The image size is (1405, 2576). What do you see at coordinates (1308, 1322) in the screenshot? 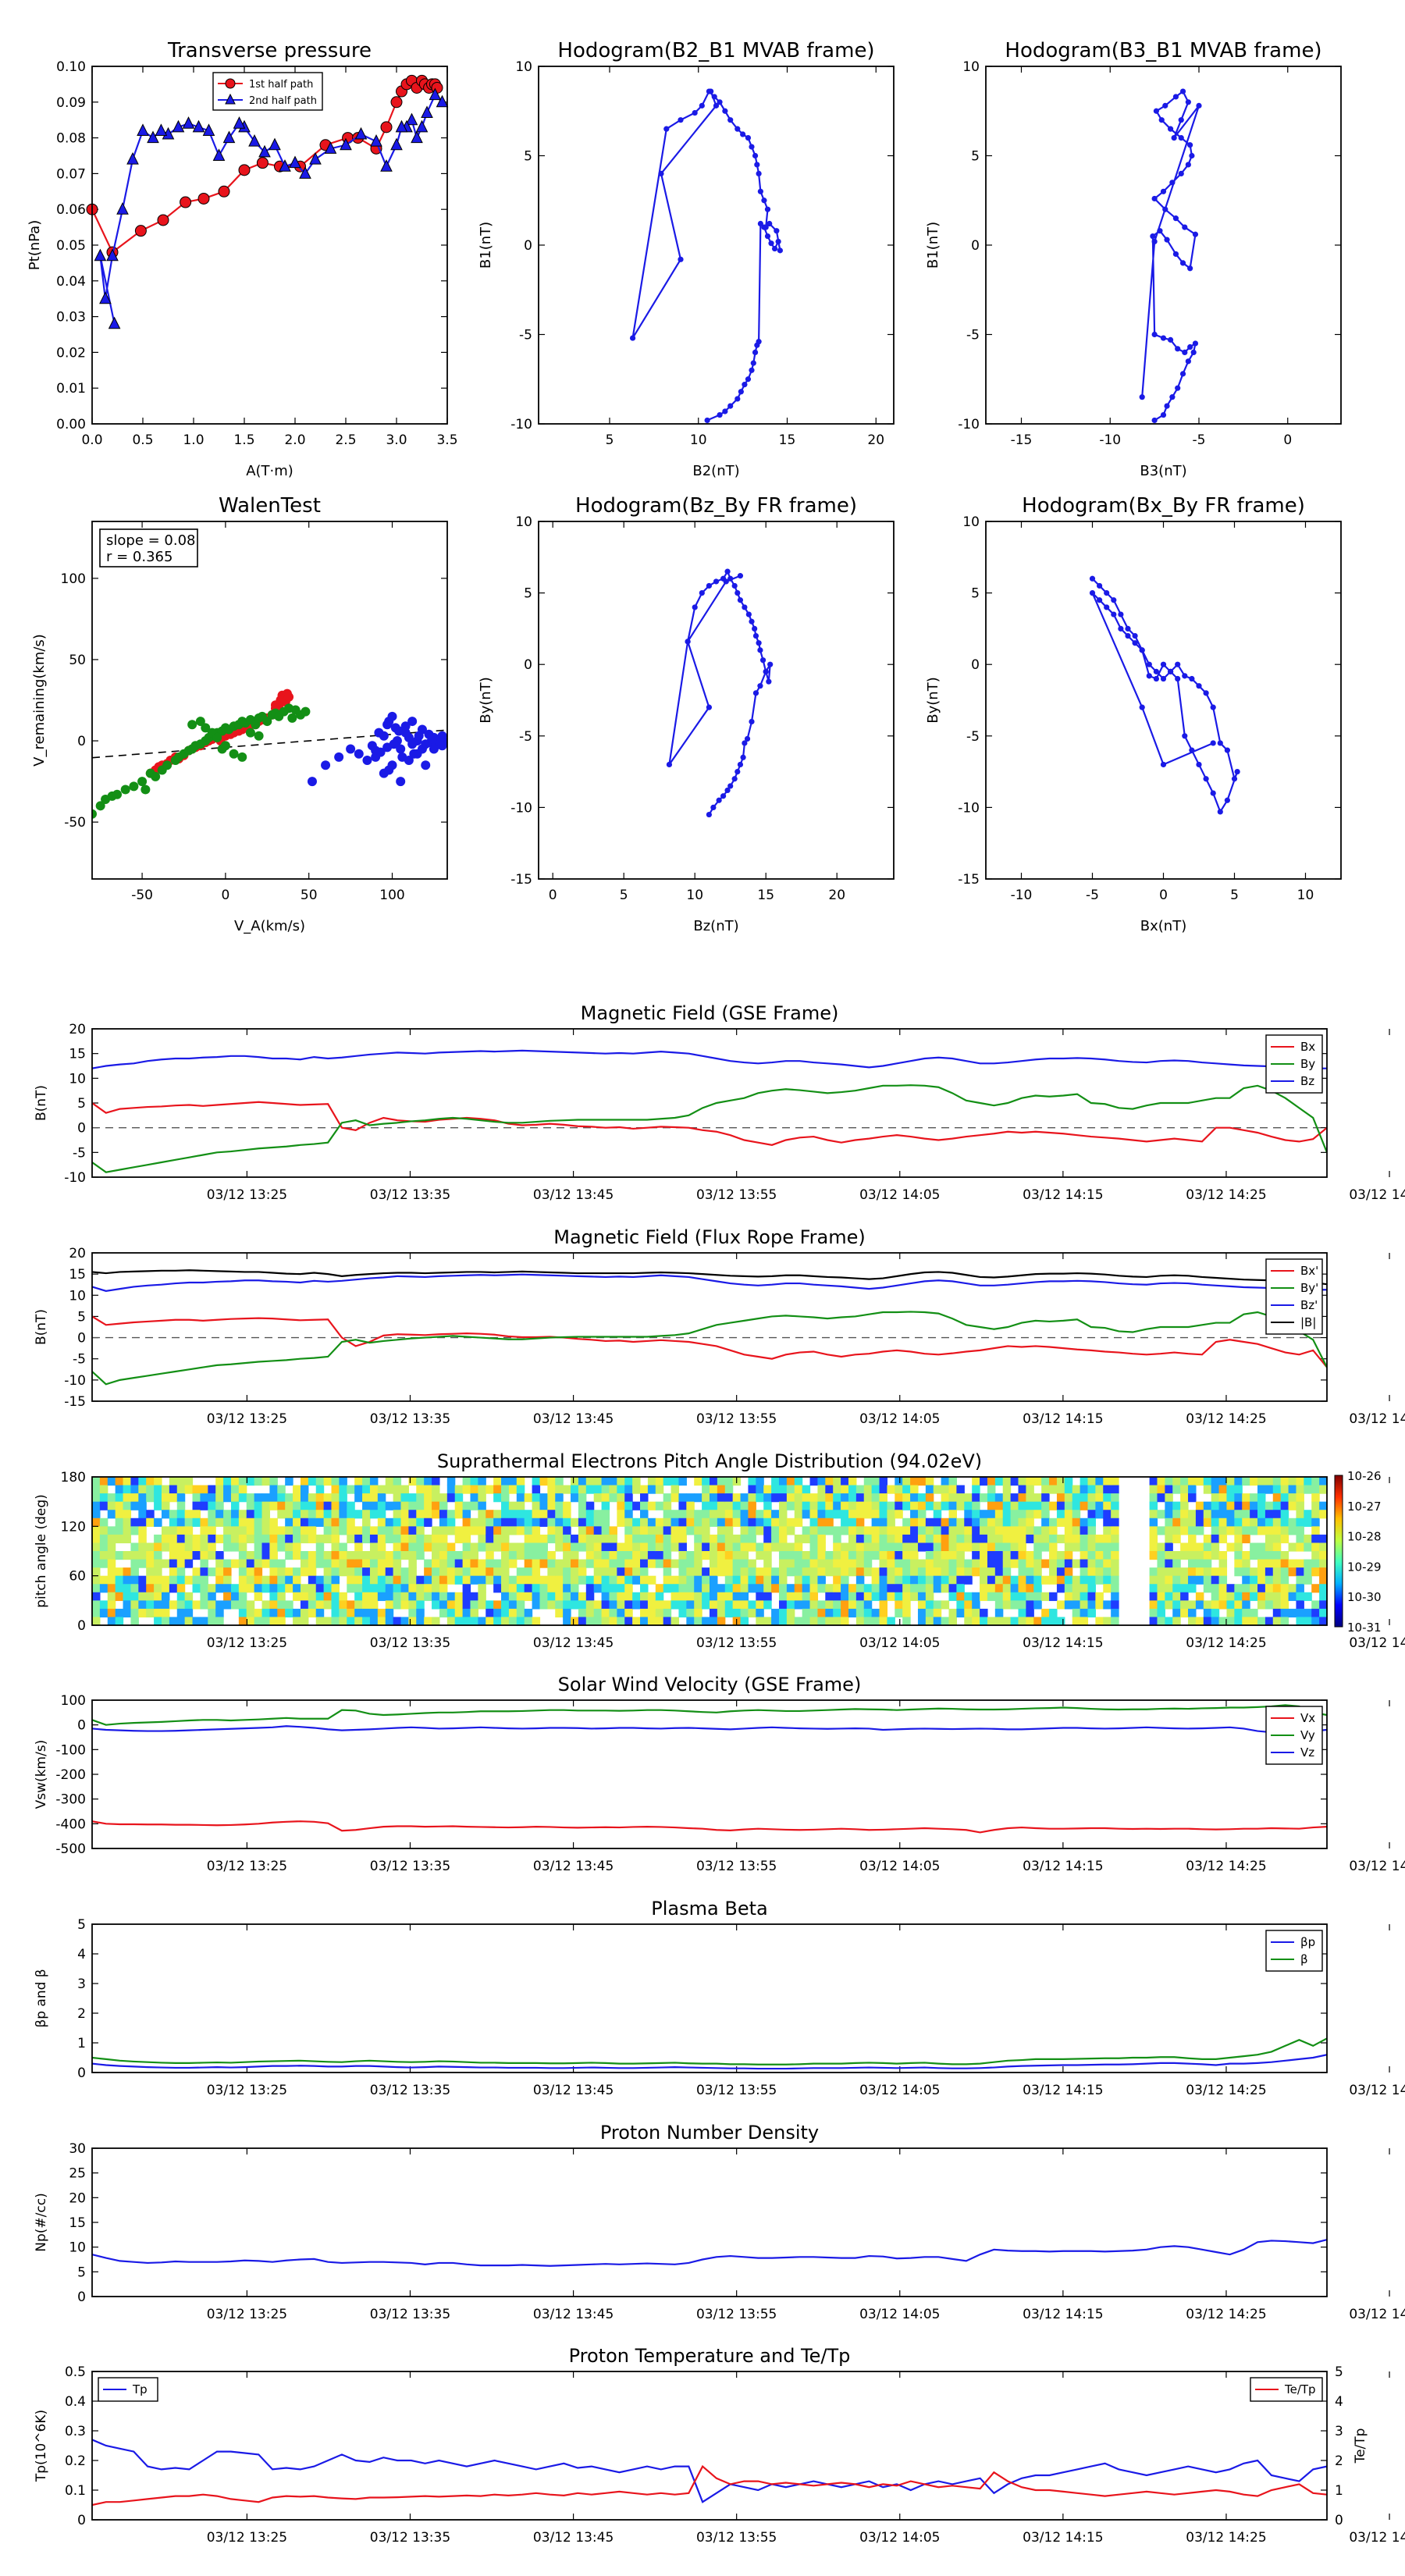
I see `legend-label: |B|` at bounding box center [1308, 1322].